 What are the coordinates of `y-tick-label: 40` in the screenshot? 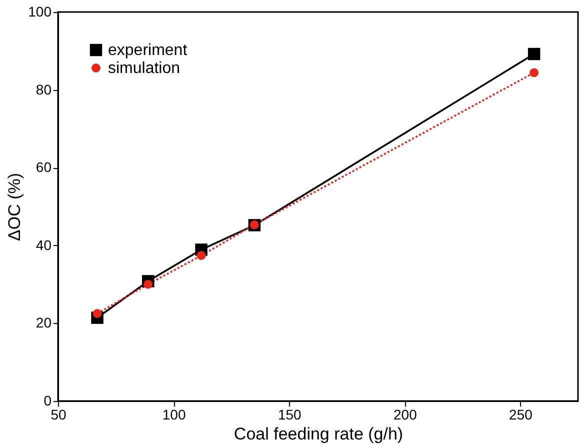 It's located at (44, 244).